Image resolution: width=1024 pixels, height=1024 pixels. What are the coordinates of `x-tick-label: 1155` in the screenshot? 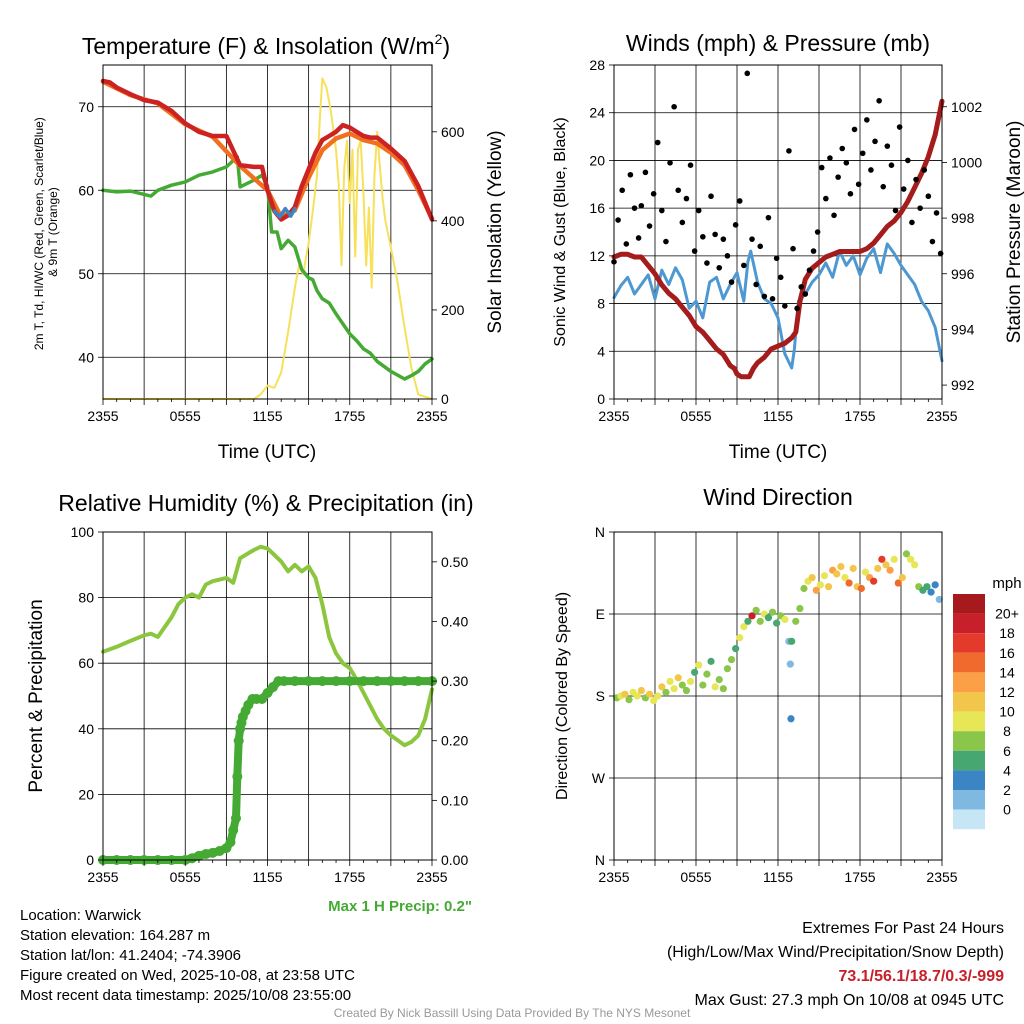 It's located at (267, 877).